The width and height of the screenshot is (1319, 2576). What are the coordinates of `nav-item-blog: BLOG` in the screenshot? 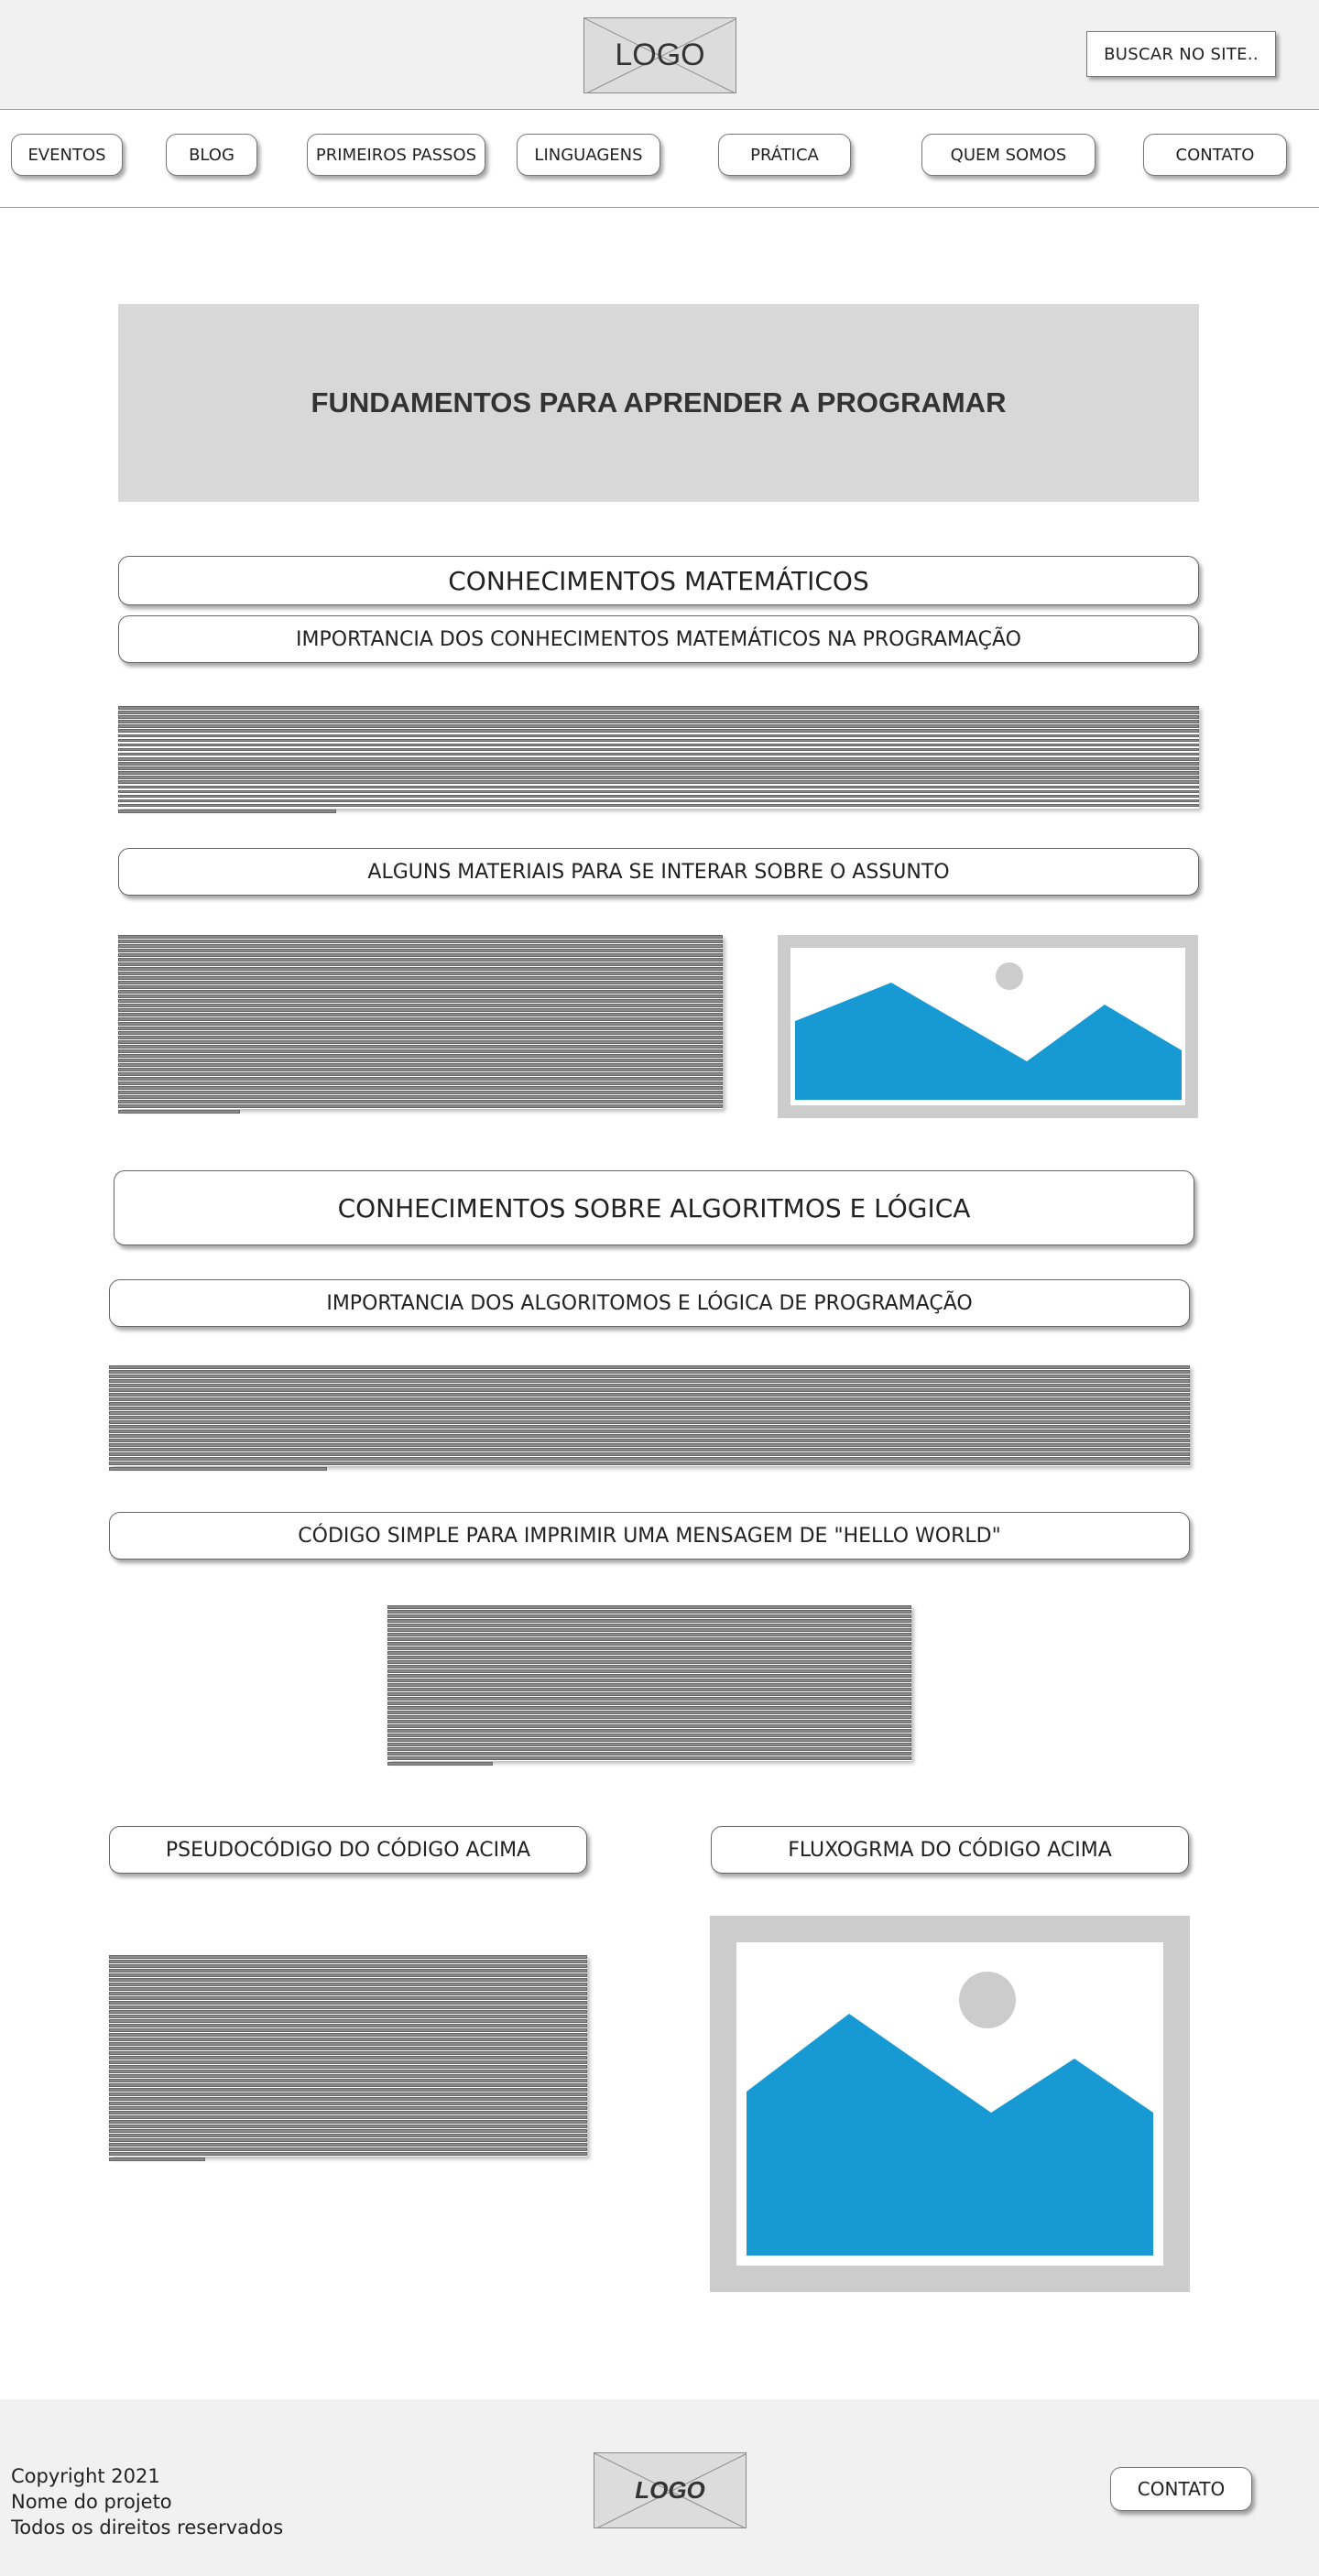 It's located at (211, 155).